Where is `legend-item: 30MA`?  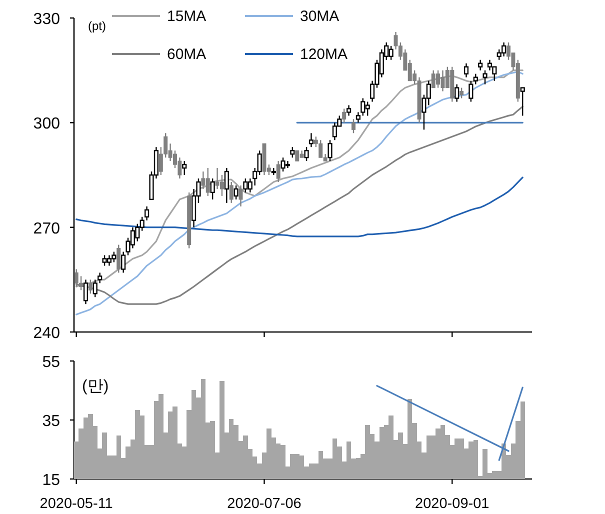
legend-item: 30MA is located at coordinates (292, 16).